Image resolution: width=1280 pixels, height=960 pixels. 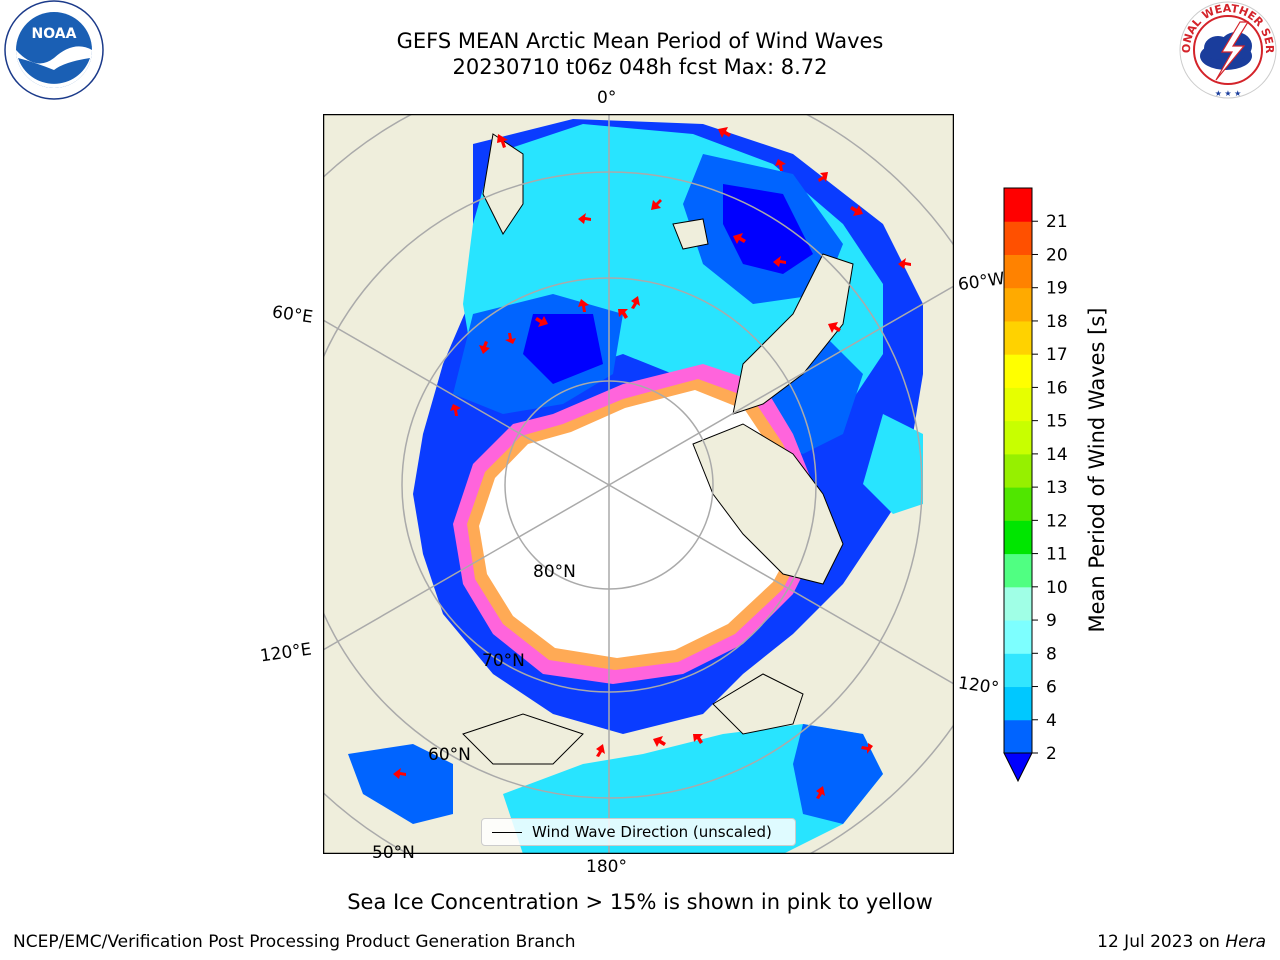 I want to click on colorbar-tick-label: 11, so click(x=1057, y=555).